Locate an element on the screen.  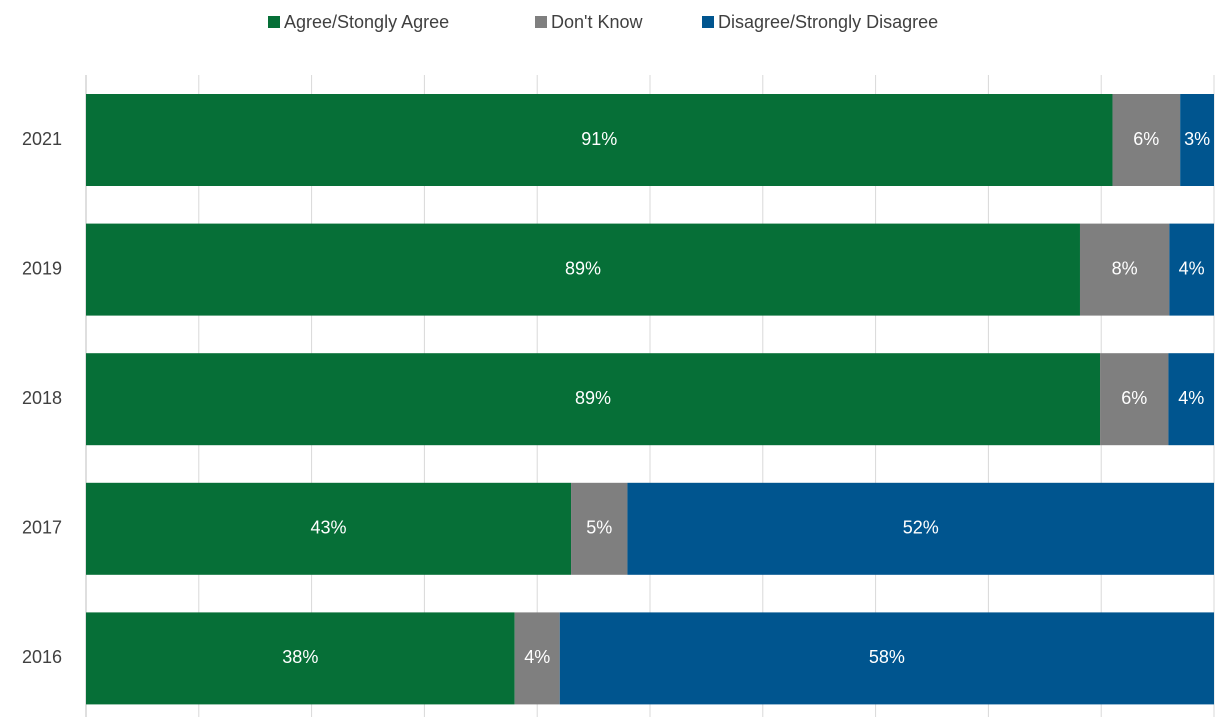
data-label: 5% is located at coordinates (599, 528).